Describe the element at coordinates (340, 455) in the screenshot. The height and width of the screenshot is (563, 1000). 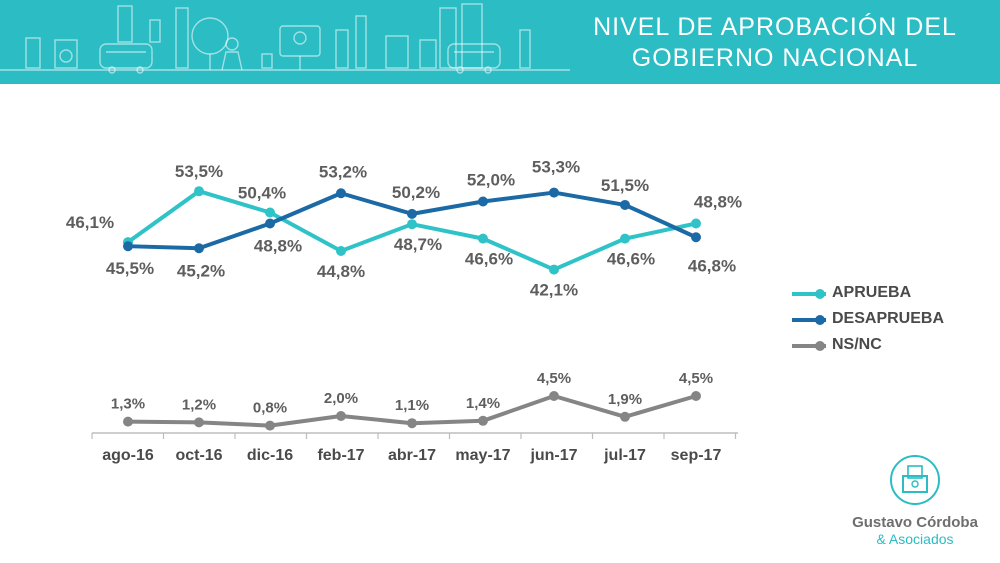
I see `x-tick-label: feb-17` at that location.